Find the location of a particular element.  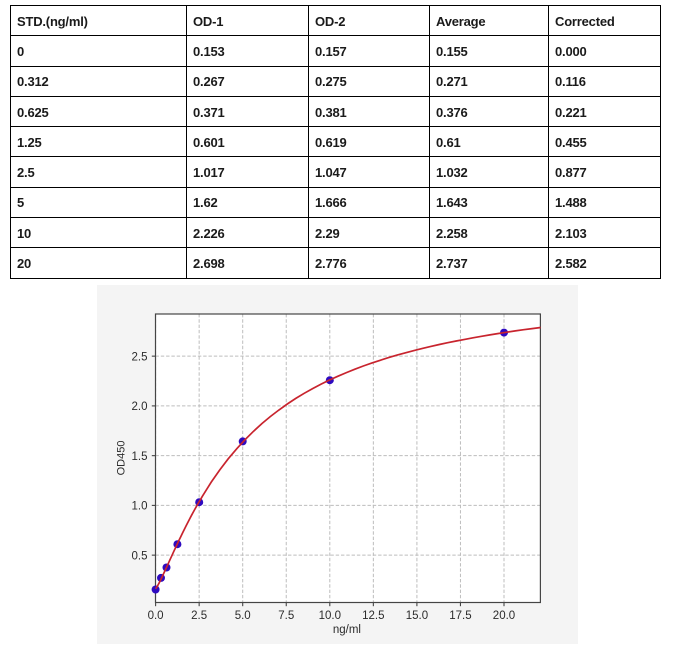

svg-text: 0.5 is located at coordinates (140, 556).